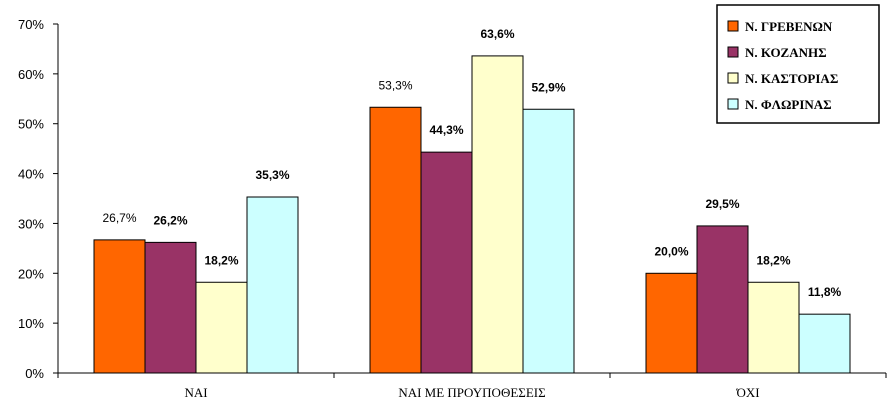 The width and height of the screenshot is (892, 400). Describe the element at coordinates (31, 223) in the screenshot. I see `y-tick-label: 30%` at that location.